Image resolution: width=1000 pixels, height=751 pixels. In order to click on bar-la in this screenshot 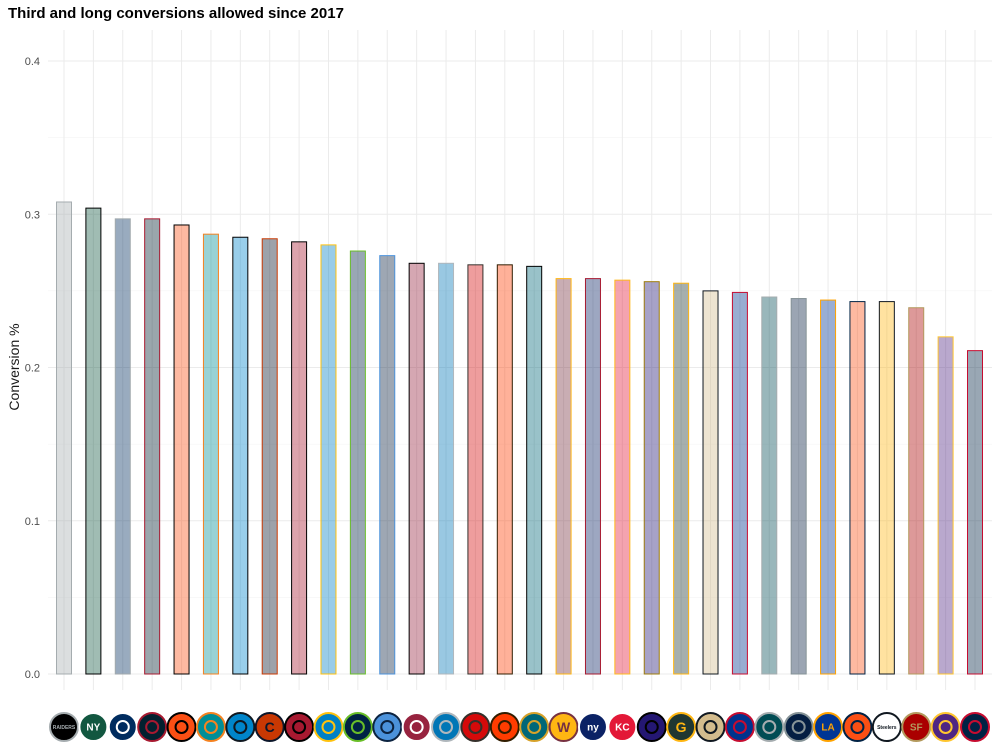, I will do `click(828, 487)`.